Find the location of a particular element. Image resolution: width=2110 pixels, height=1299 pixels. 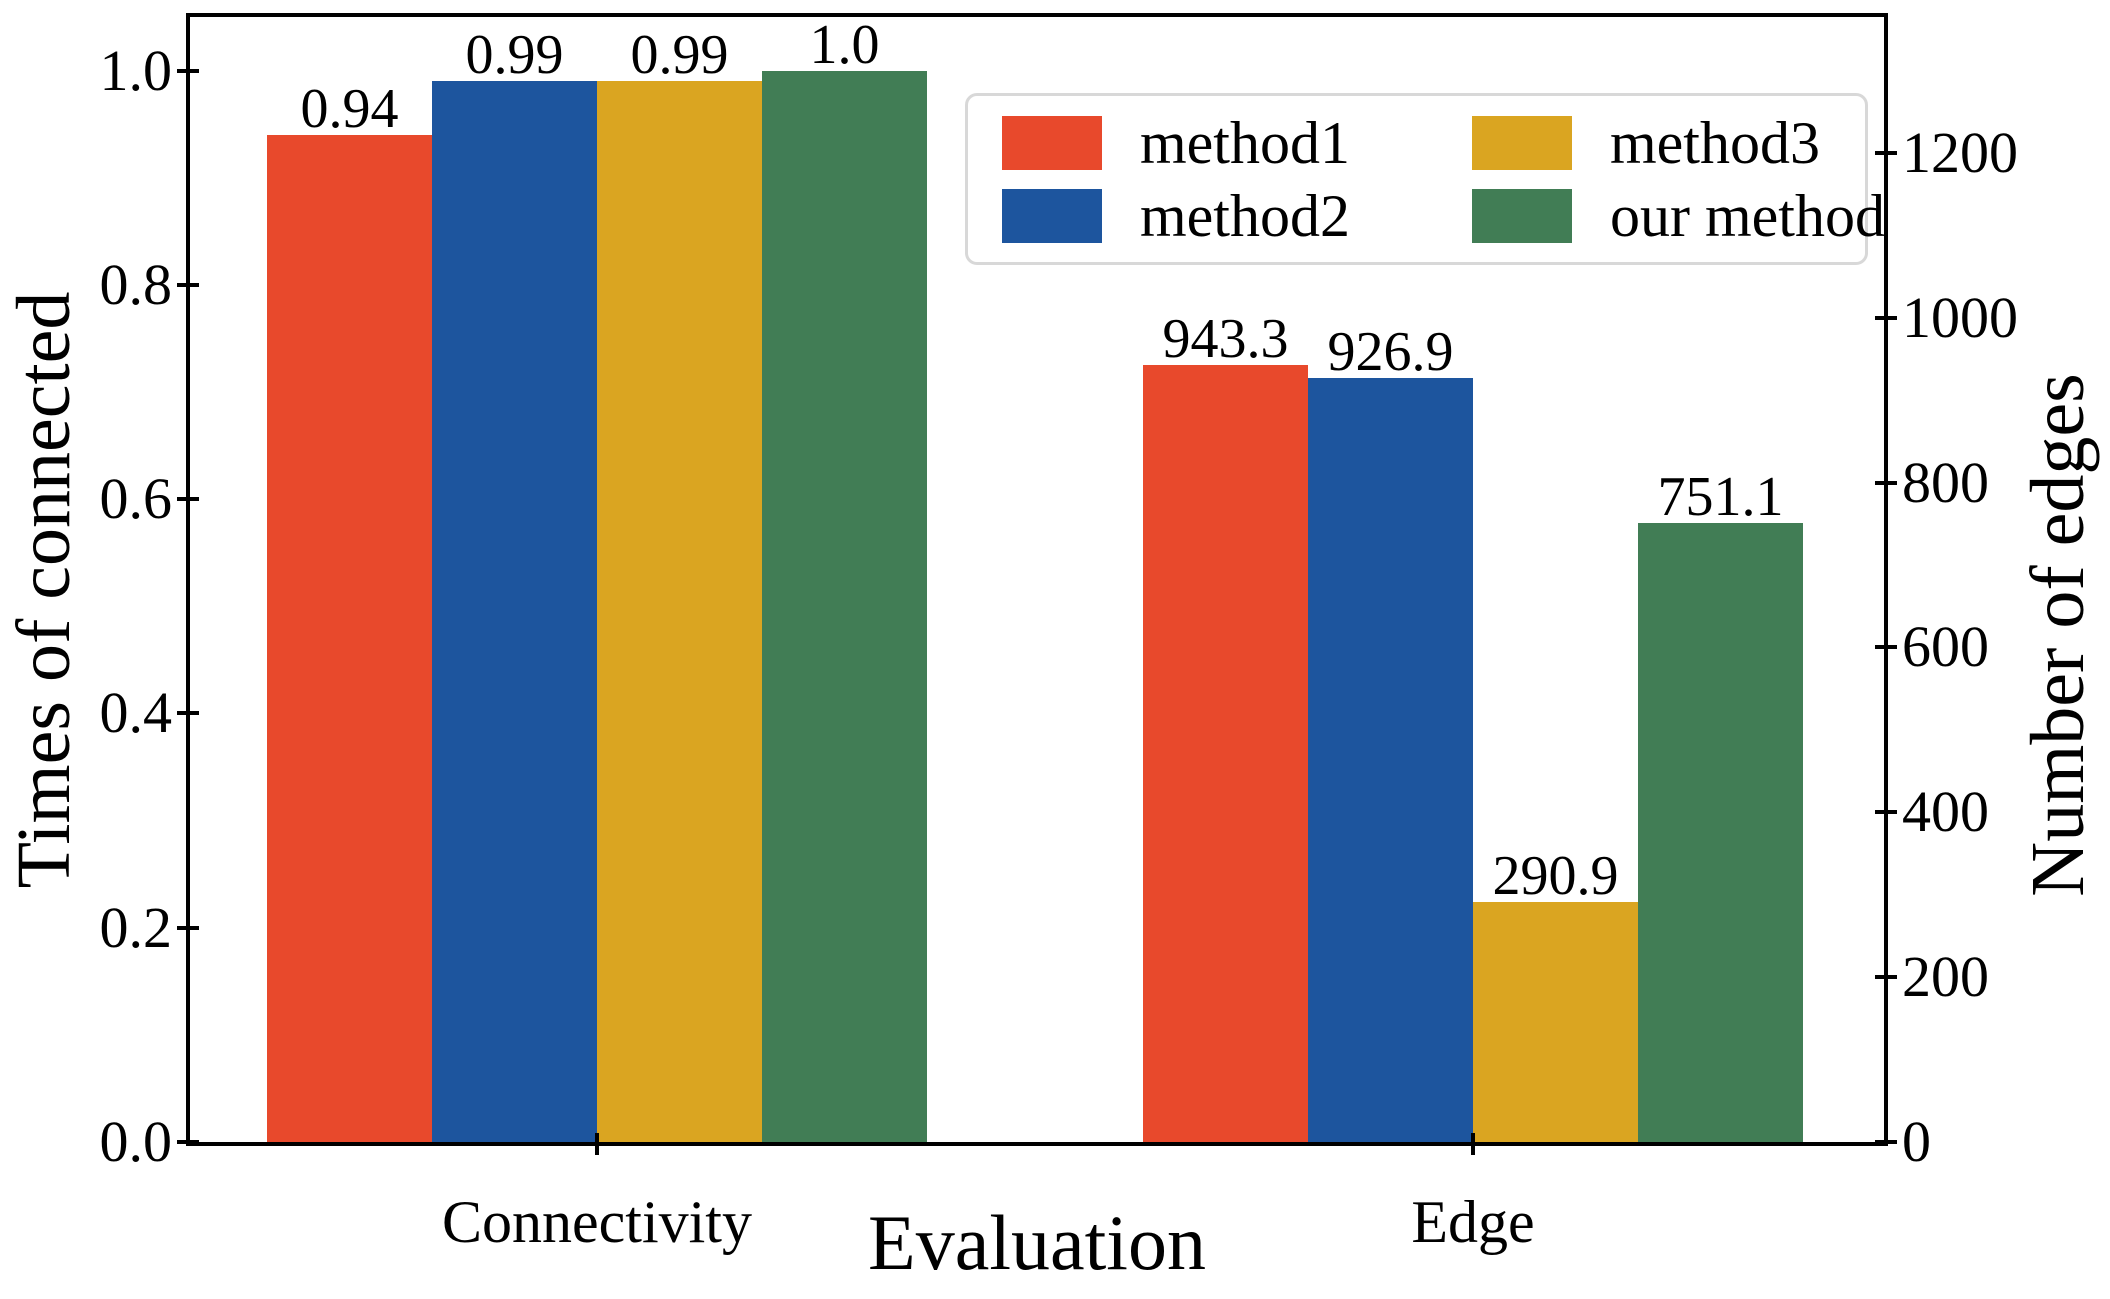

bar-method1-edge is located at coordinates (1225, 753).